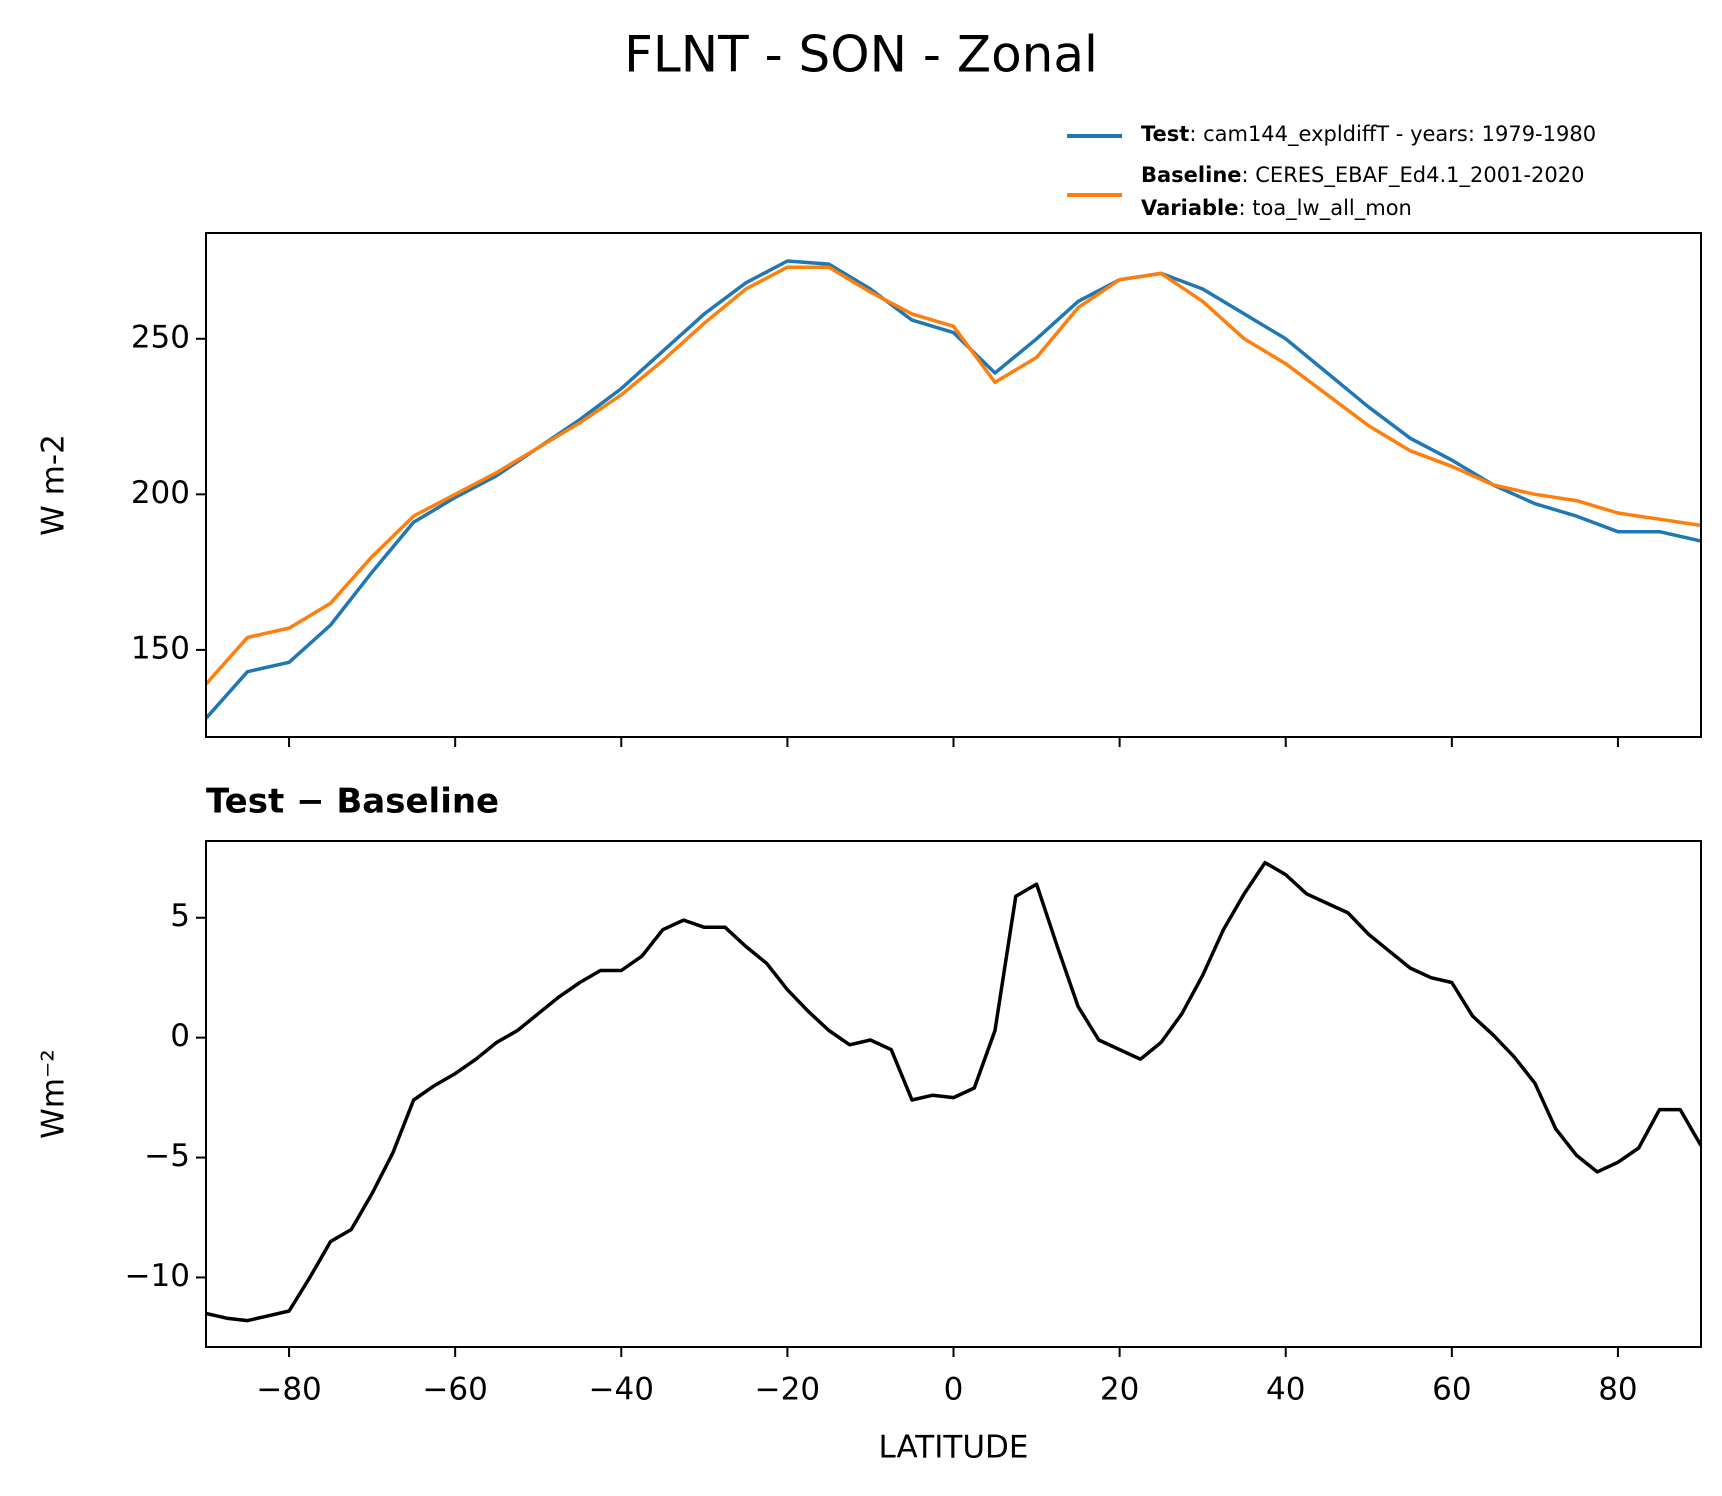 Image resolution: width=1722 pixels, height=1496 pixels. What do you see at coordinates (861, 55) in the screenshot?
I see `figure-title: FLNT - SON - Zonal` at bounding box center [861, 55].